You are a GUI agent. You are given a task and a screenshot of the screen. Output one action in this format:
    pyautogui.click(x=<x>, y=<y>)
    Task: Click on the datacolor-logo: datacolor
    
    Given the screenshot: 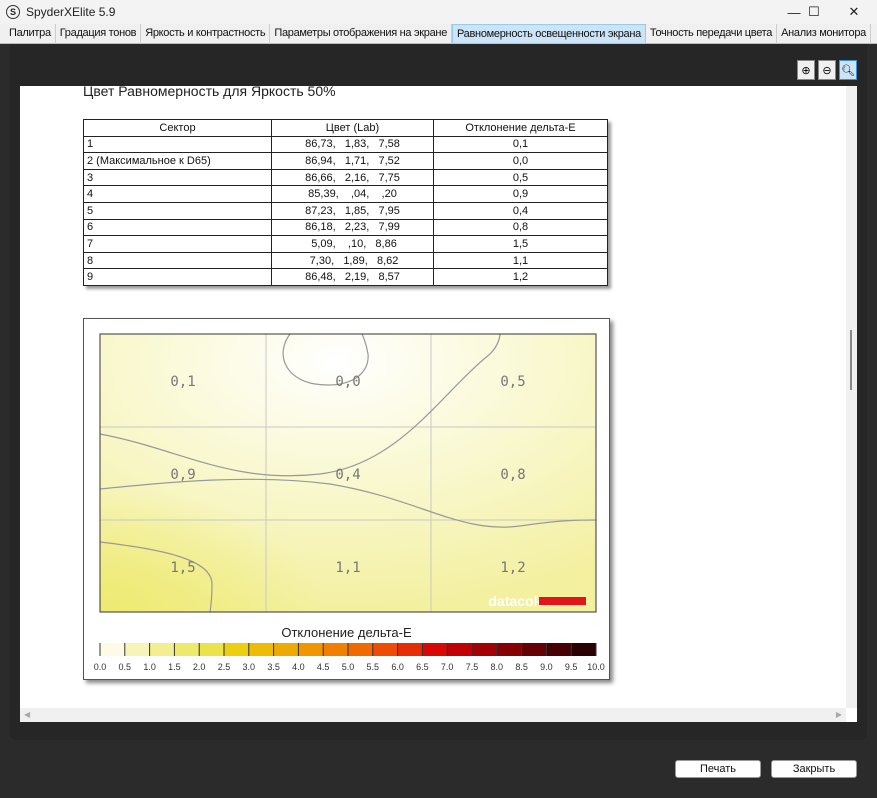 What is the action you would take?
    pyautogui.click(x=520, y=601)
    